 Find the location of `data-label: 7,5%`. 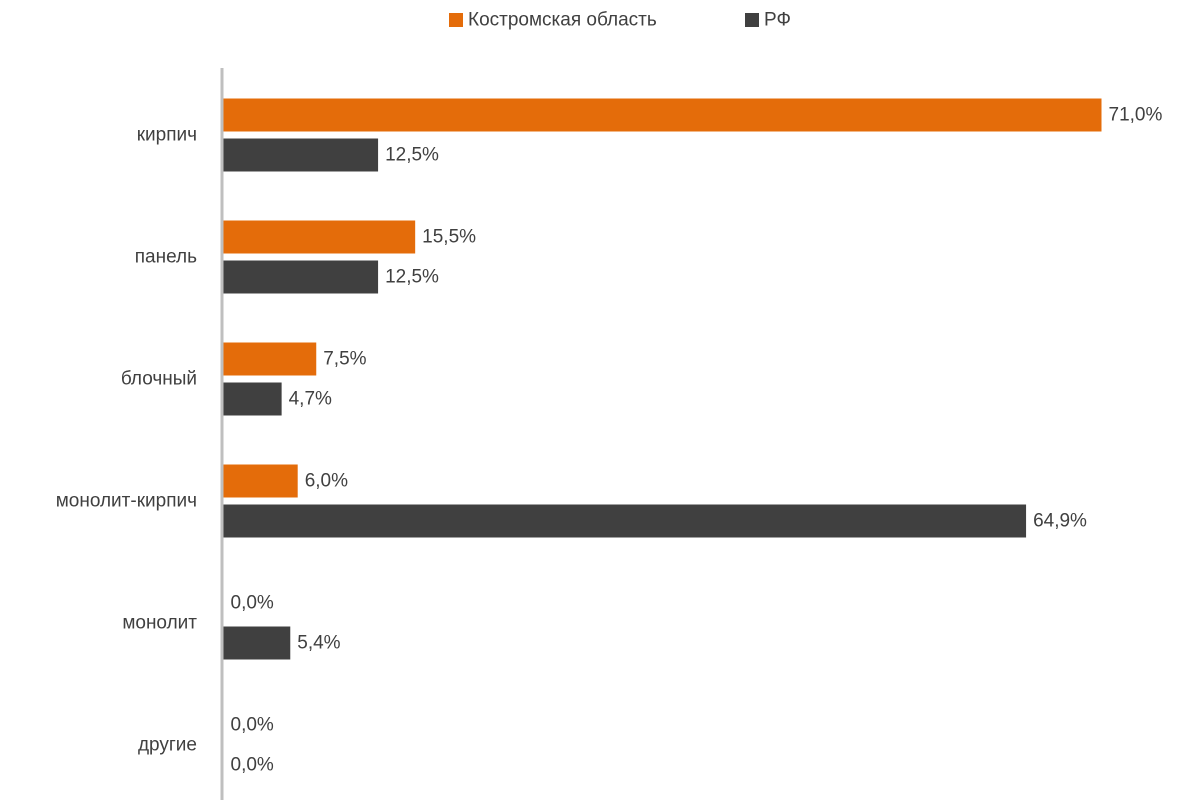

data-label: 7,5% is located at coordinates (344, 359).